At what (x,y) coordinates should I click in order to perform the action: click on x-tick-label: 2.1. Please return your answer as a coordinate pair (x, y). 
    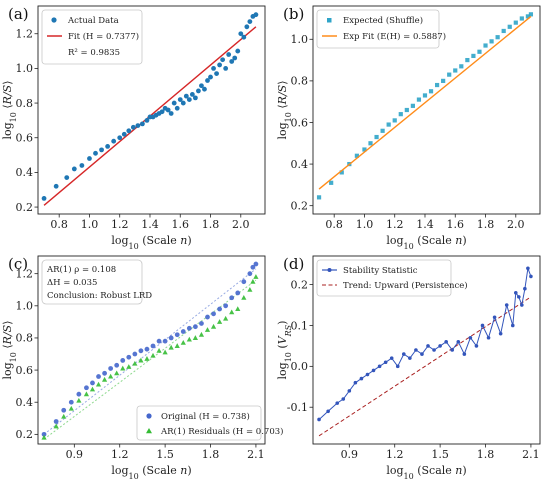
    Looking at the image, I should click on (531, 454).